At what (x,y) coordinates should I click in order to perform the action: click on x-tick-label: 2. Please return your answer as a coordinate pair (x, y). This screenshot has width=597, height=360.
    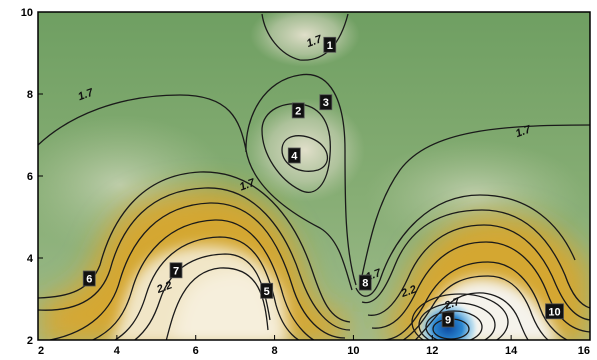
    Looking at the image, I should click on (41, 351).